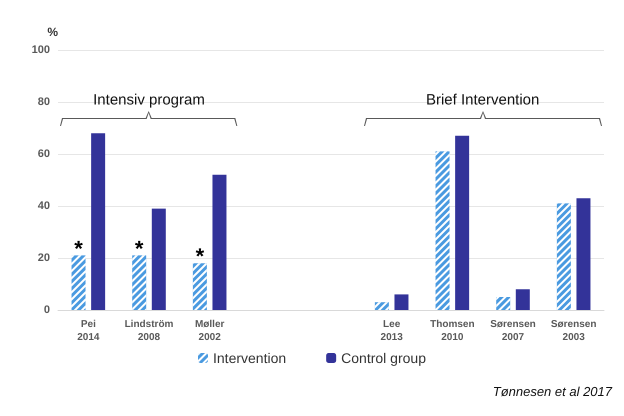 The image size is (624, 416). Describe the element at coordinates (209, 331) in the screenshot. I see `x-tick-label: Møller 2002` at that location.